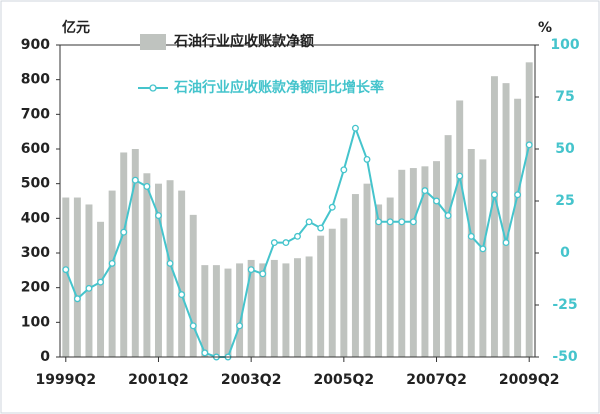  I want to click on y2-tick-label: 75, so click(564, 97).